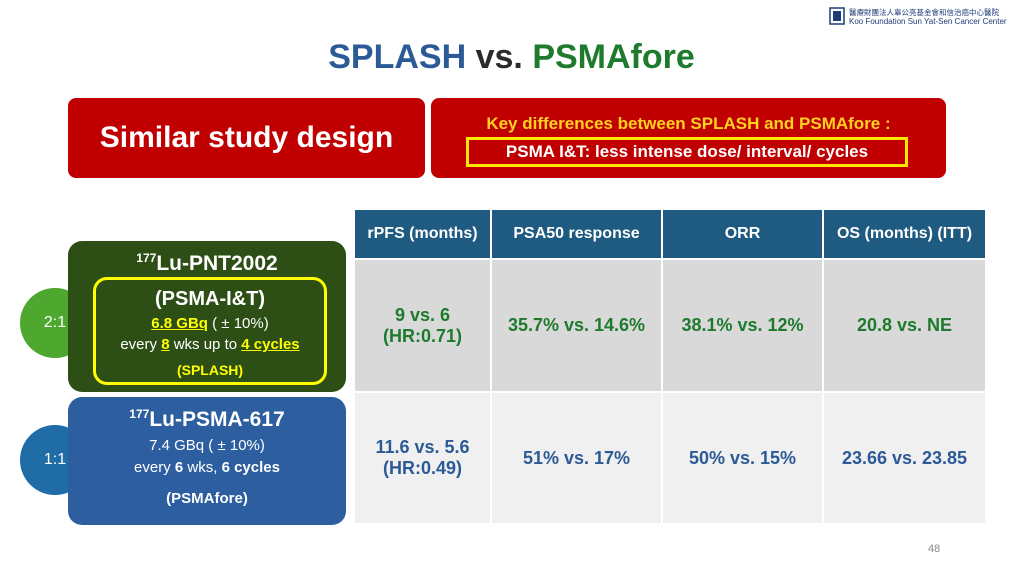 The width and height of the screenshot is (1023, 576). I want to click on psmafore-rpfs-hr: (HR:0.49), so click(422, 468).